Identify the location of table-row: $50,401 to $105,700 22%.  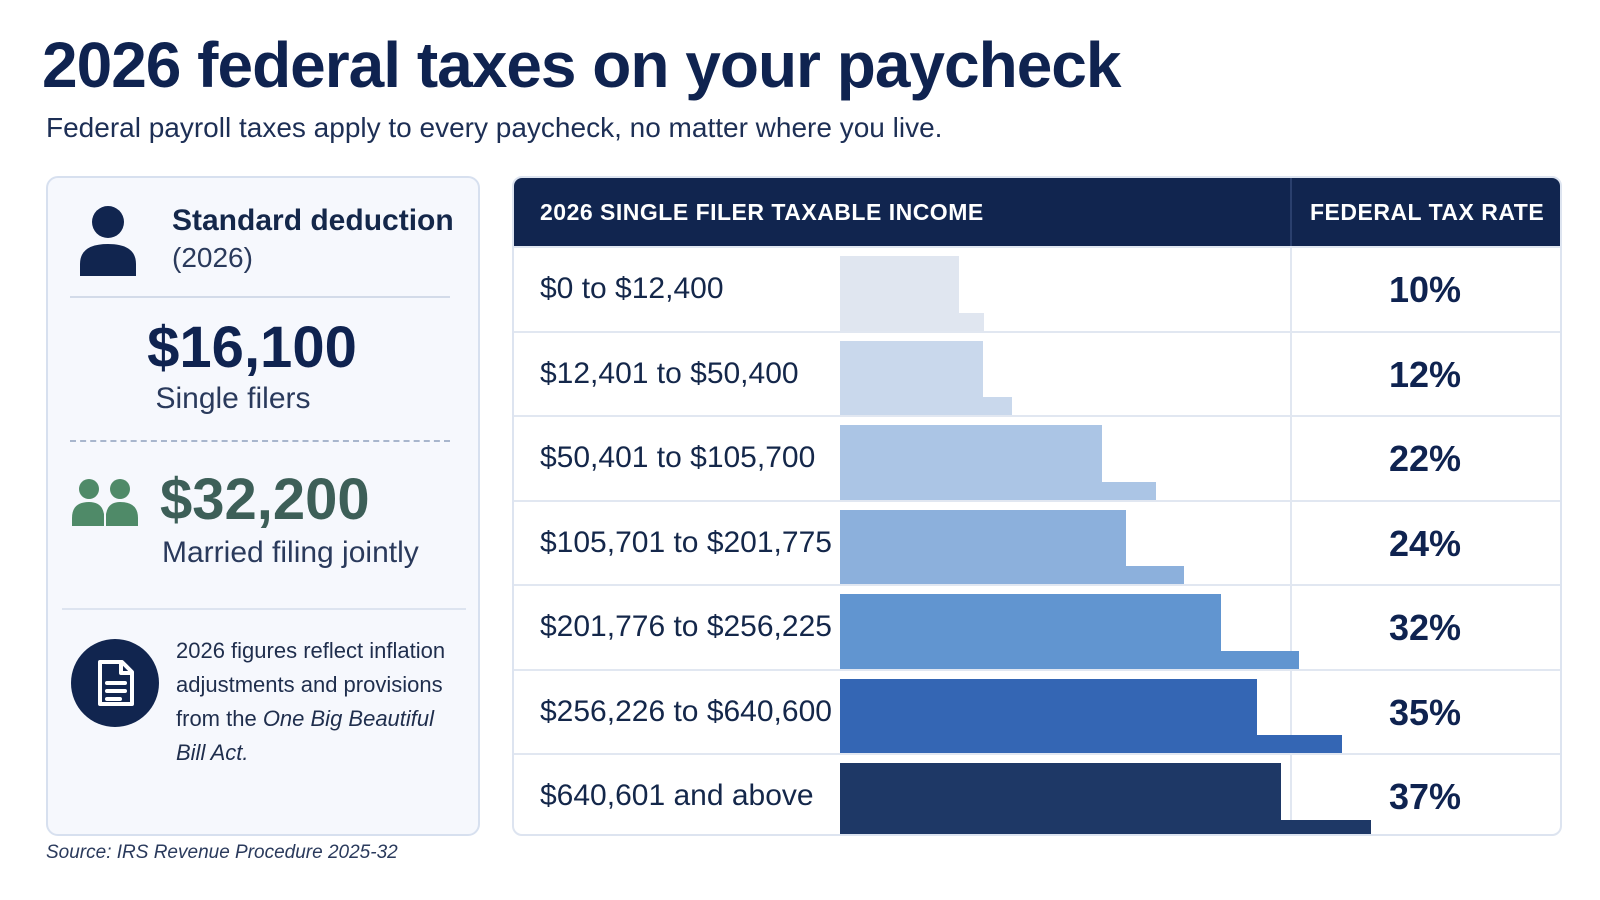
(1037, 458).